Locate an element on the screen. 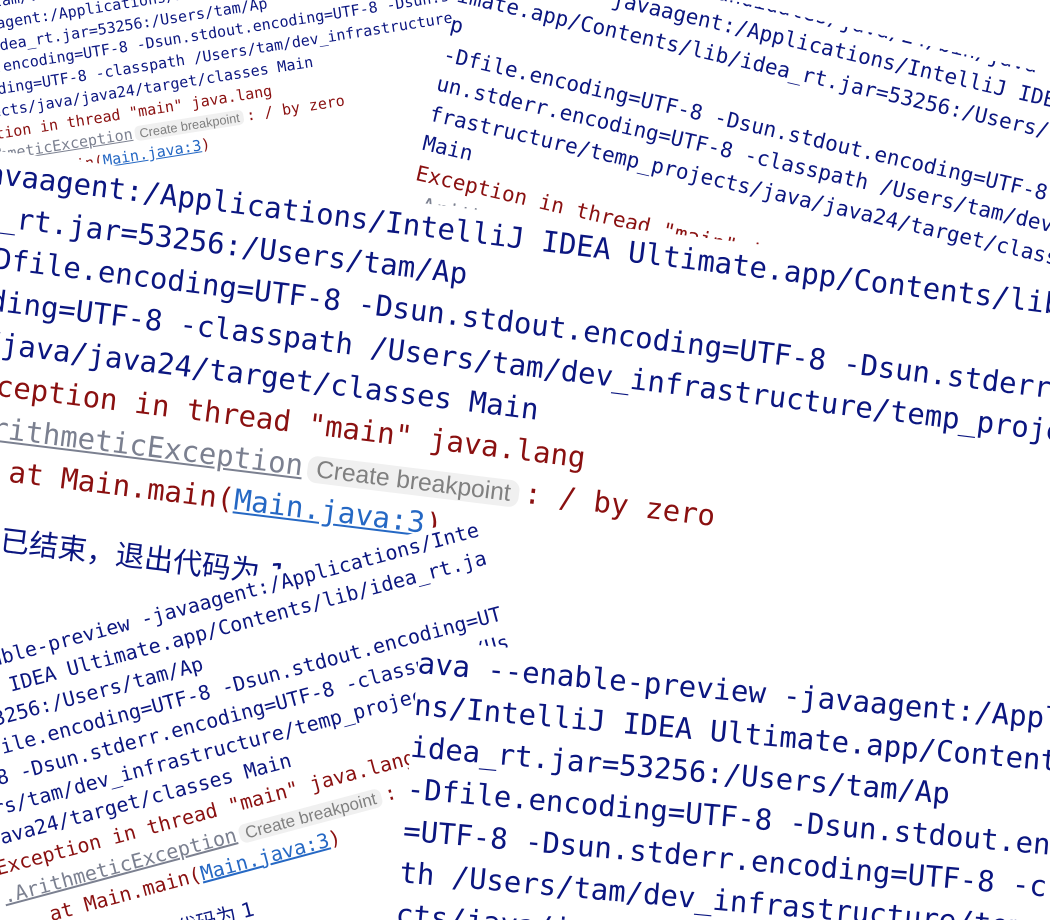 This screenshot has height=920, width=1050. stack-suffix: ) is located at coordinates (205, 144).